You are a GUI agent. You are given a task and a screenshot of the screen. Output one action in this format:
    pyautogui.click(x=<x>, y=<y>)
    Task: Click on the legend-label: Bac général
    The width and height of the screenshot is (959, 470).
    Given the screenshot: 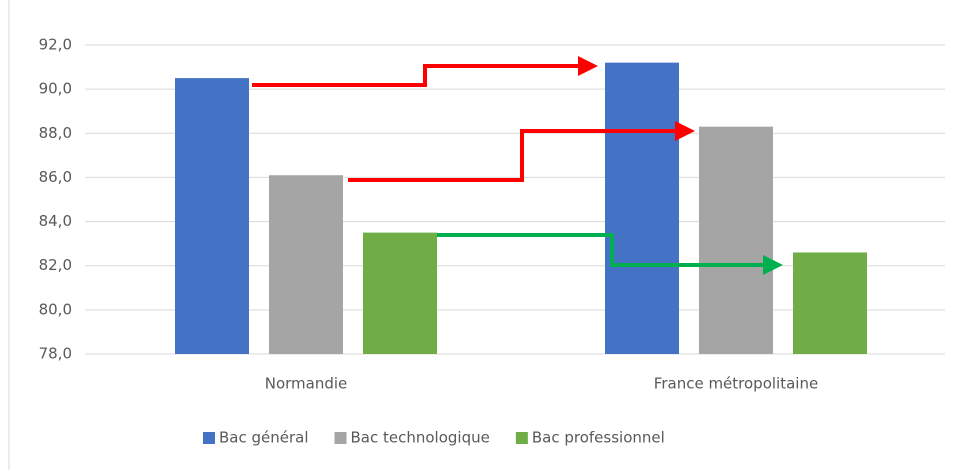 What is the action you would take?
    pyautogui.click(x=264, y=438)
    